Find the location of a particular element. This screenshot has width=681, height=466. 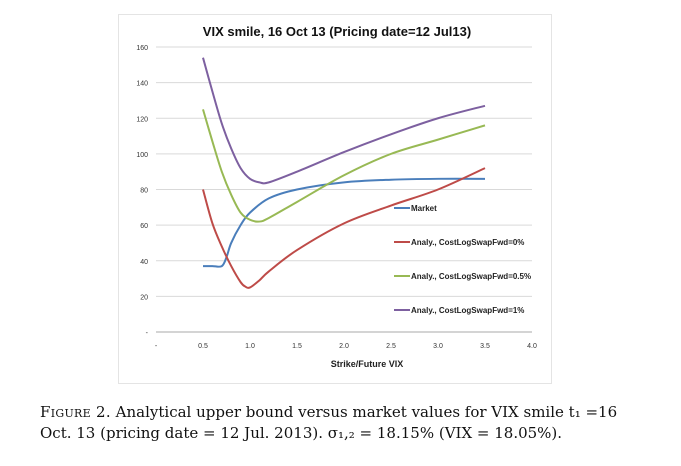

y-tick-label: 100 is located at coordinates (142, 155).